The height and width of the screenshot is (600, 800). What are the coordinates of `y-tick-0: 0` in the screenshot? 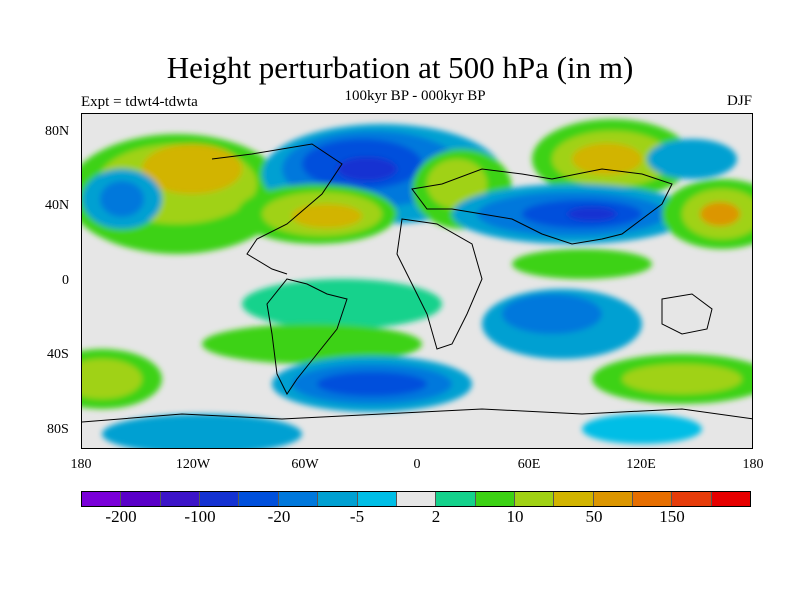 It's located at (65, 280).